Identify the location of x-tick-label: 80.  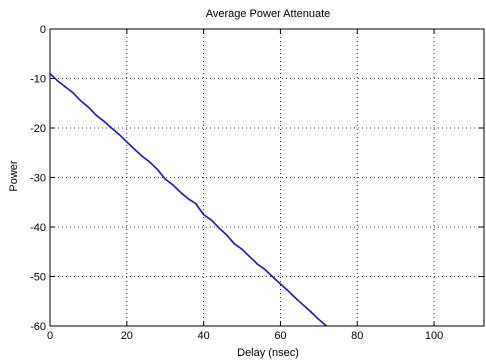
(357, 336).